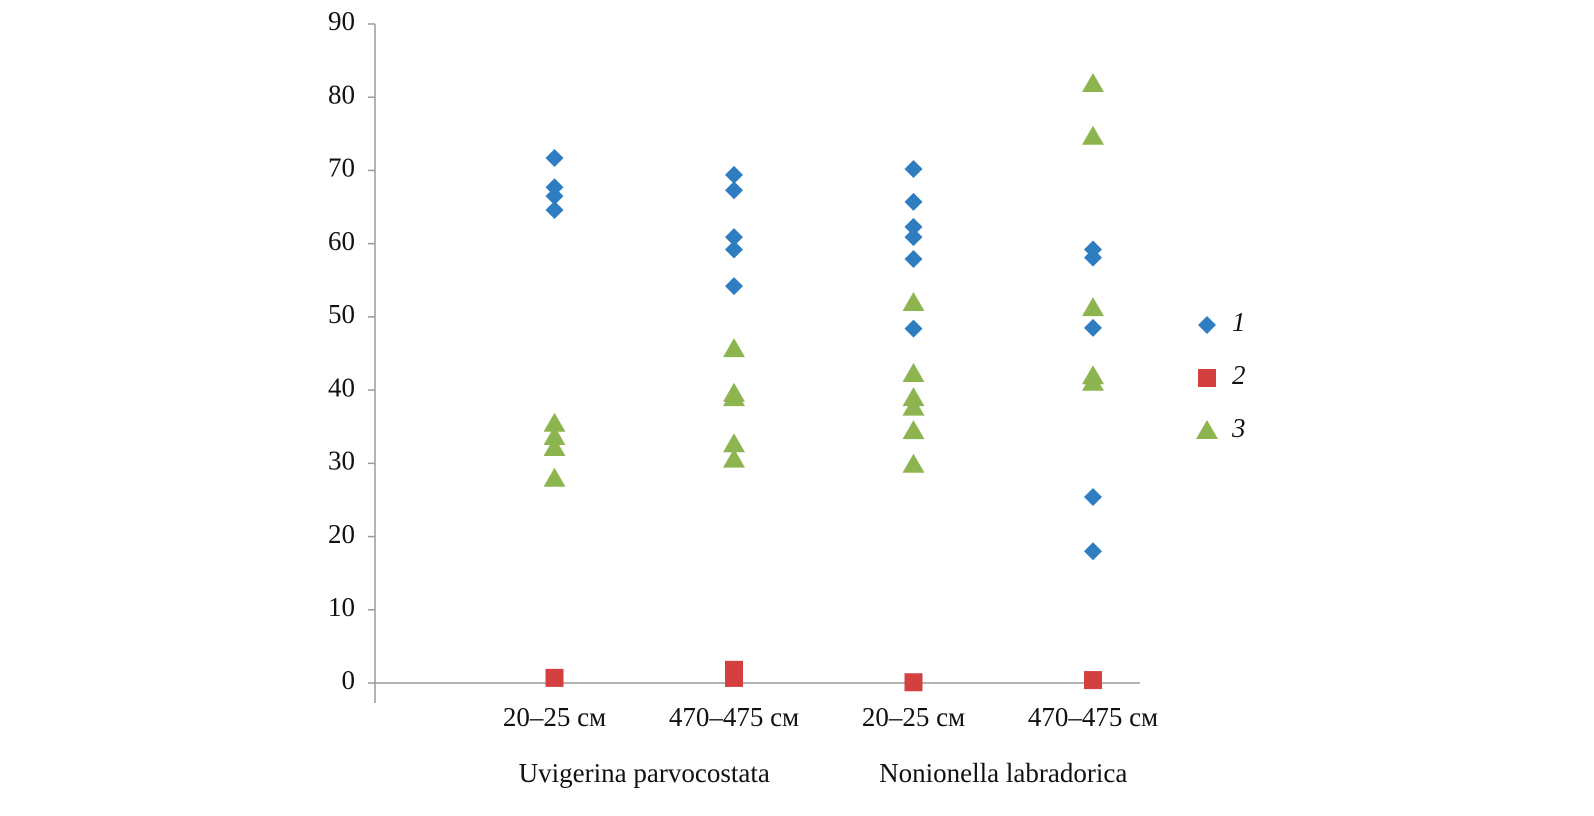  What do you see at coordinates (341, 387) in the screenshot?
I see `y-tick-label: 40` at bounding box center [341, 387].